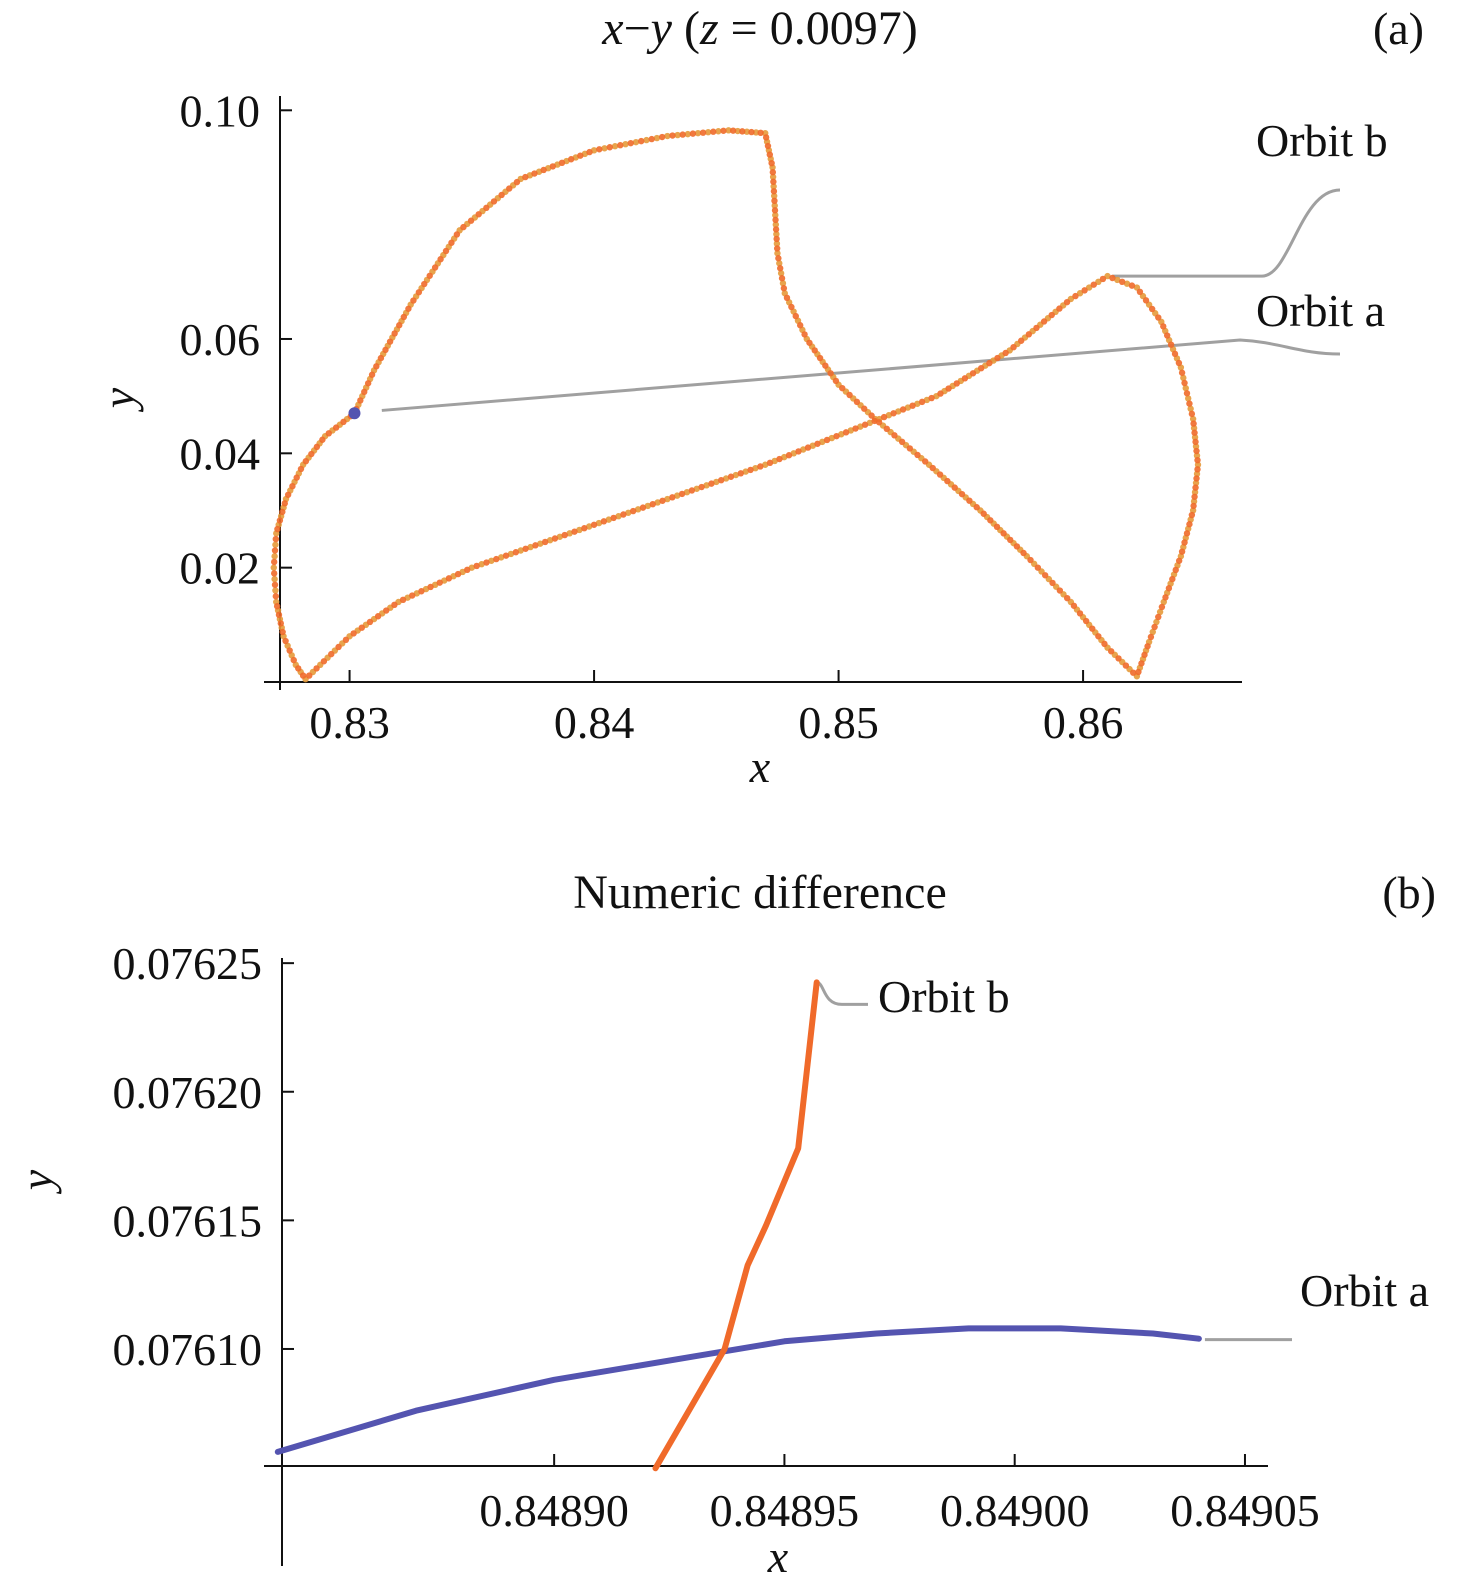 Image resolution: width=1476 pixels, height=1592 pixels. I want to click on panel-a-start-point, so click(354, 413).